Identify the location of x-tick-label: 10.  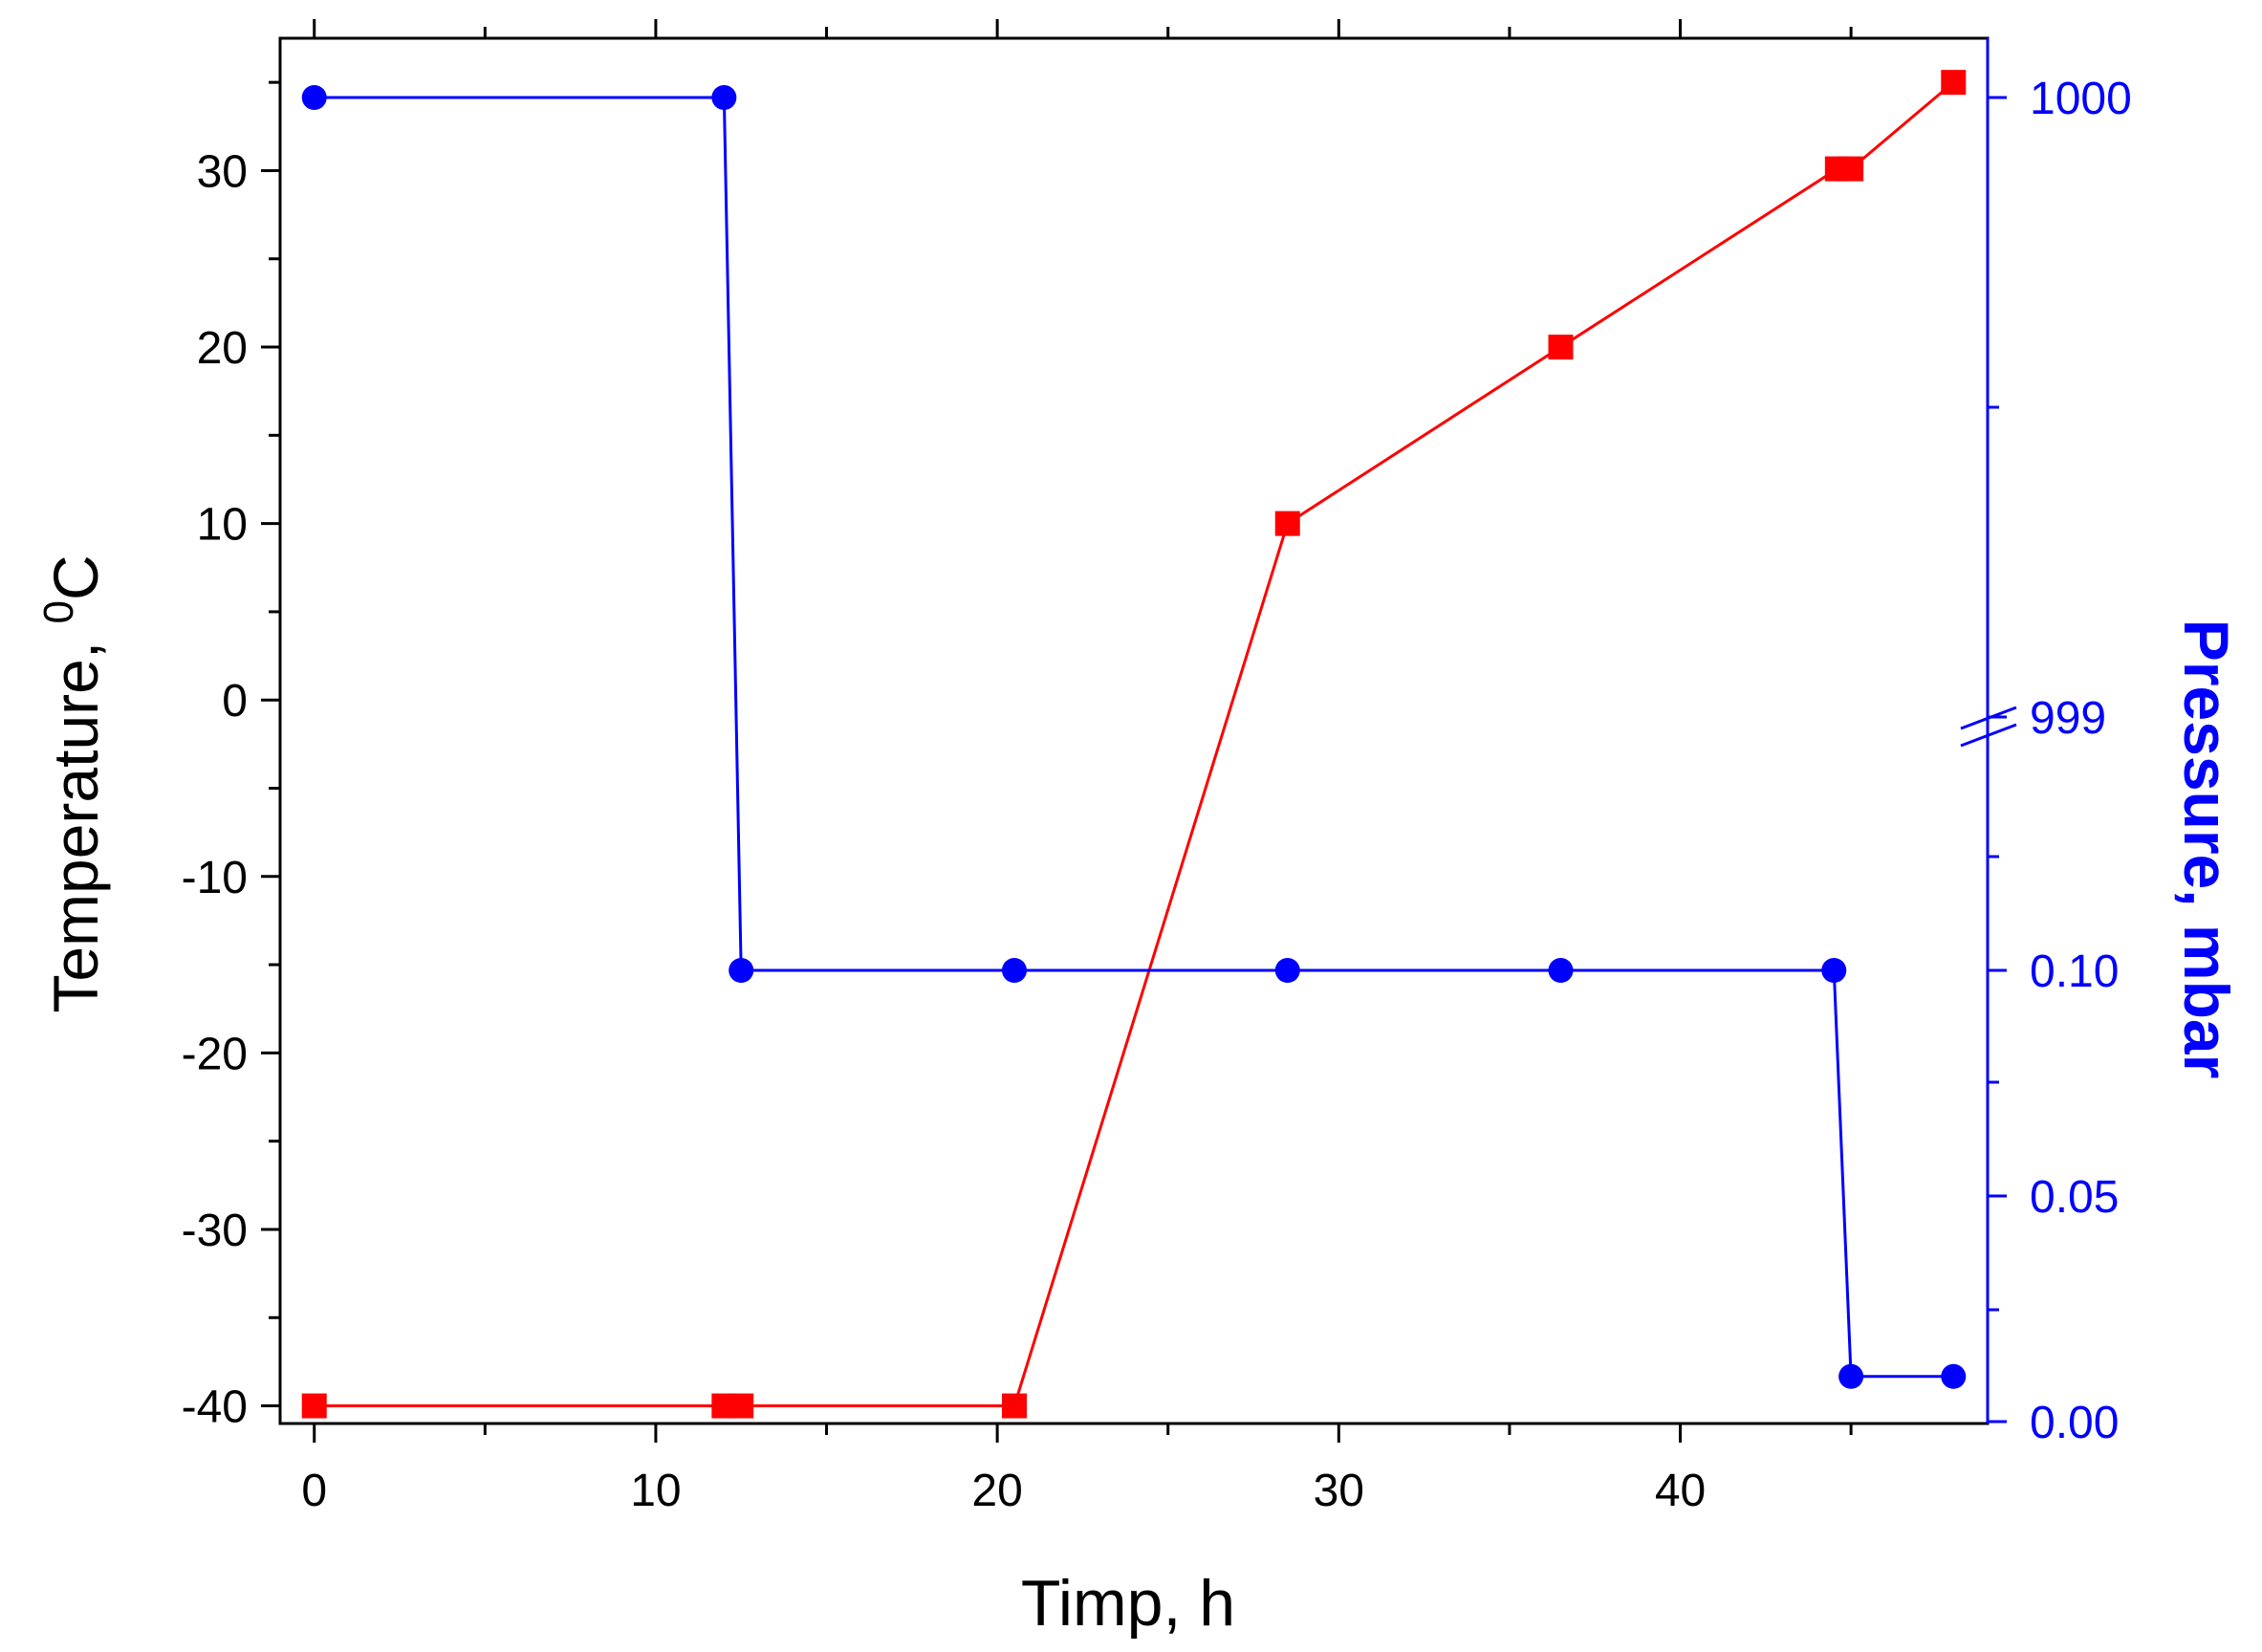
(655, 1491).